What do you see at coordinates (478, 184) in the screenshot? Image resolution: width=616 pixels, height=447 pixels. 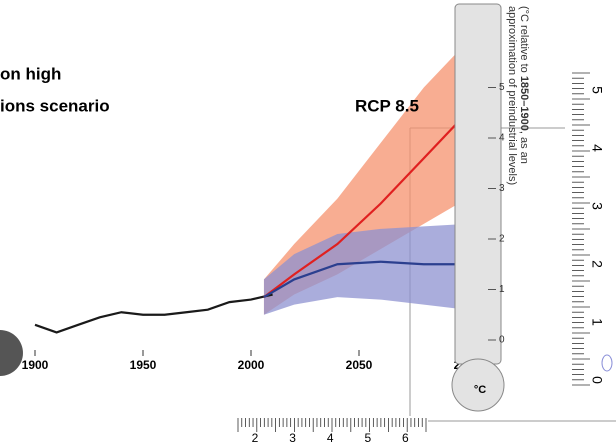 I see `thermometer-tube` at bounding box center [478, 184].